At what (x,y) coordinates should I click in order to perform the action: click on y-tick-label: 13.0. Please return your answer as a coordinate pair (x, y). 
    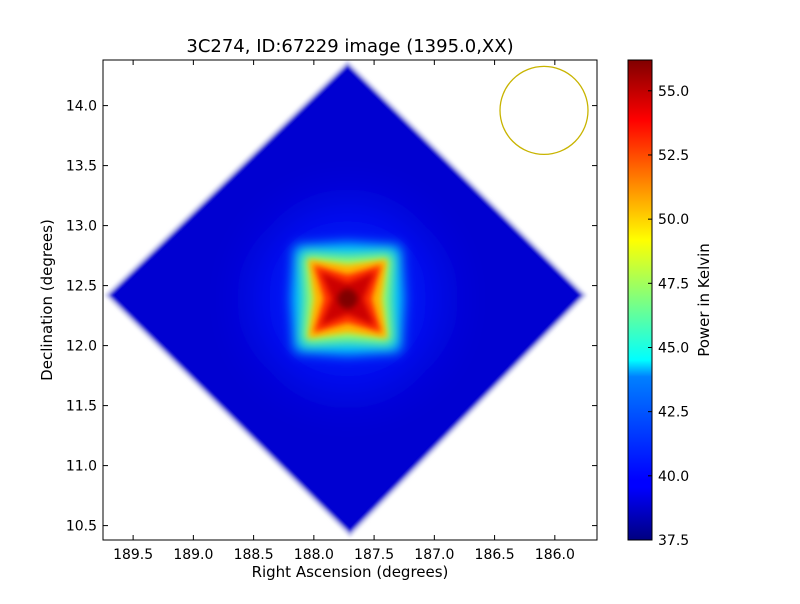
    Looking at the image, I should click on (81, 227).